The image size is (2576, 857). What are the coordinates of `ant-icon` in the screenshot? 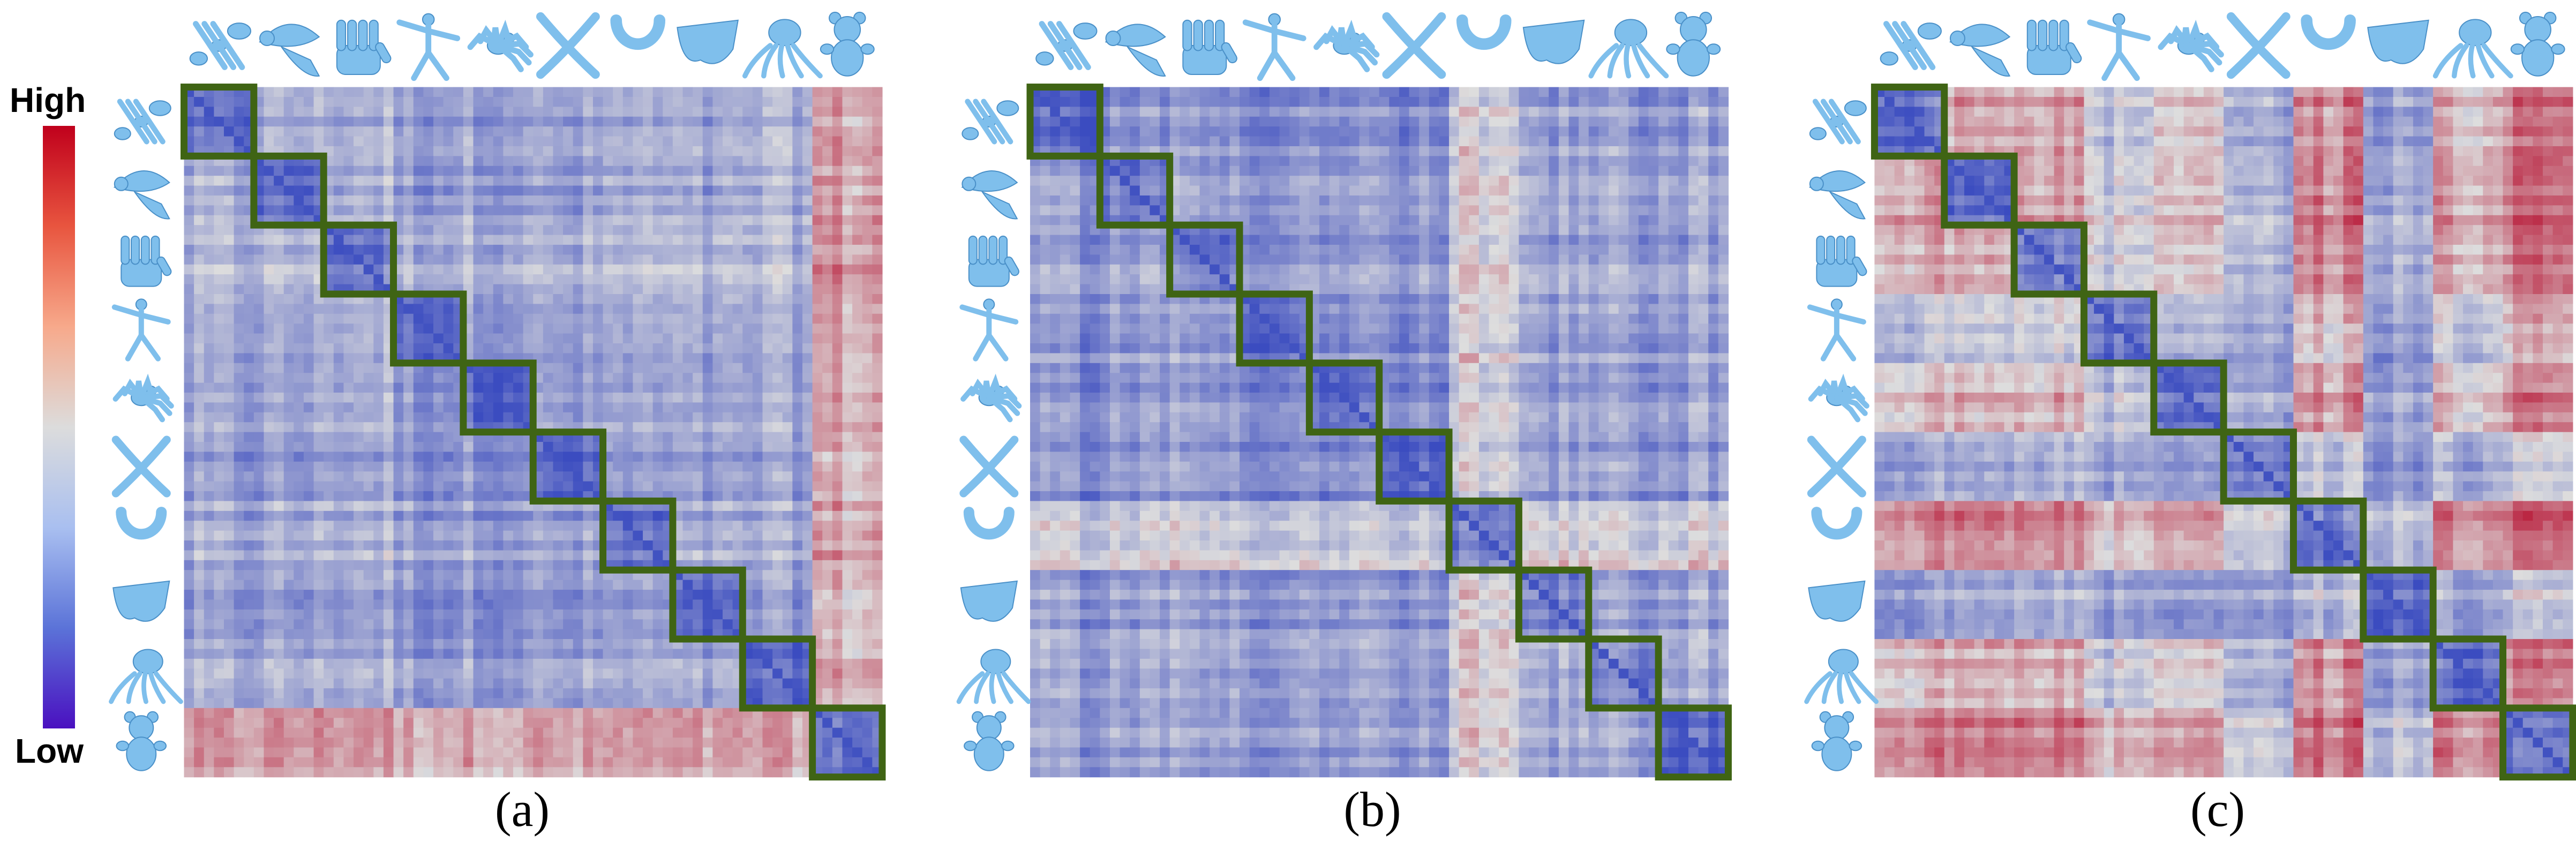 It's located at (220, 45).